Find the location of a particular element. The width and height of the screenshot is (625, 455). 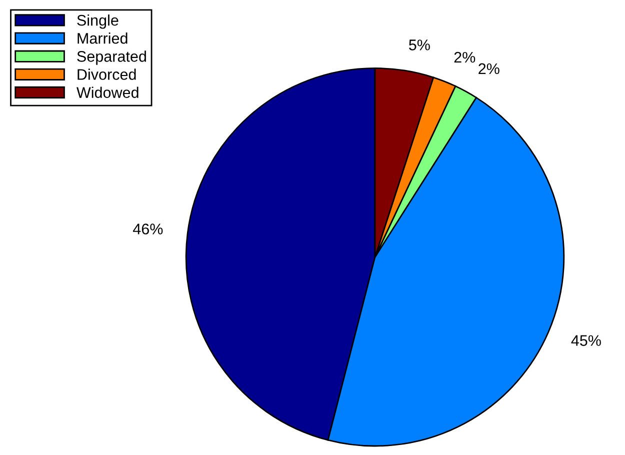

legend-label: Single is located at coordinates (97, 21).